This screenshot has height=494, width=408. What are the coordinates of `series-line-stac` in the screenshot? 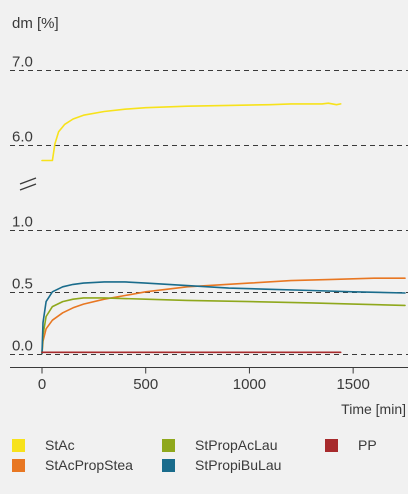 It's located at (191, 132).